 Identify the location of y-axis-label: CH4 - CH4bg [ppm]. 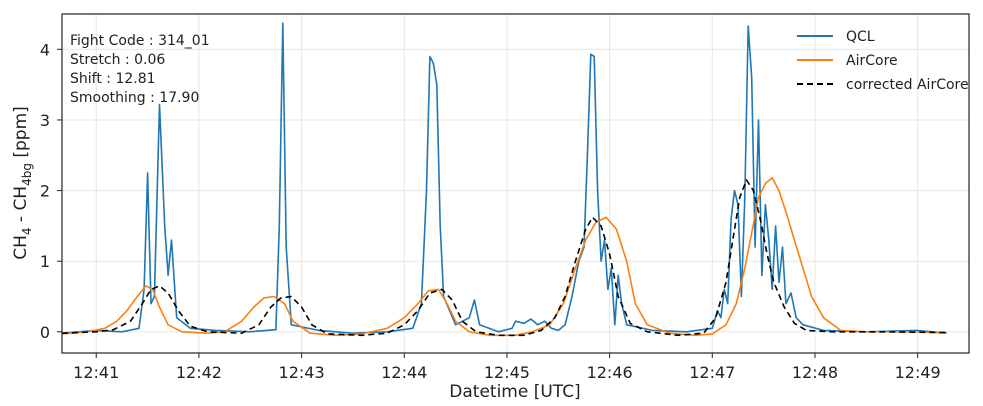
(22, 183).